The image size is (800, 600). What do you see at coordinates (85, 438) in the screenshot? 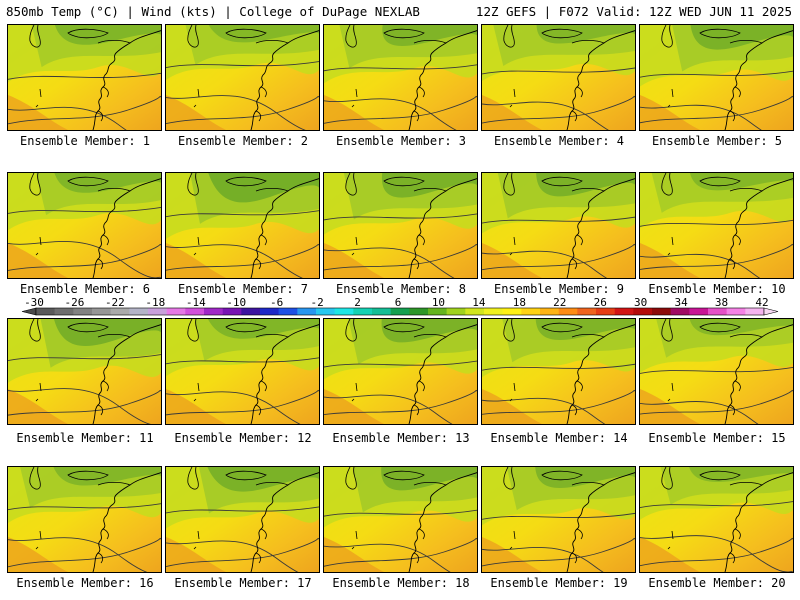
I see `ensemble-member-label: Ensemble Member: 11` at bounding box center [85, 438].